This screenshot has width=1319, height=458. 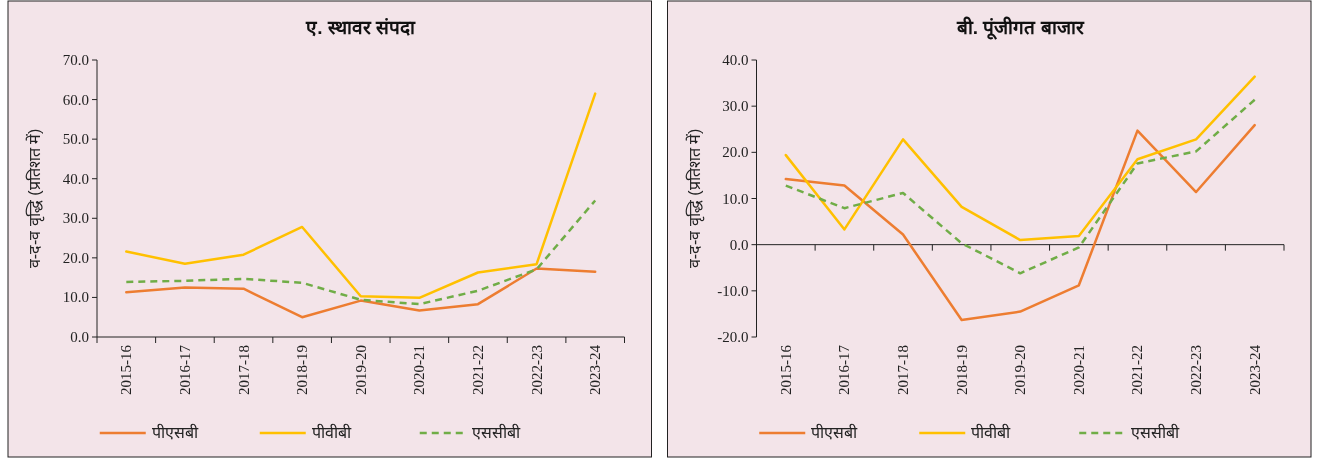 I want to click on y-tick-label: 50.0, so click(x=75, y=139).